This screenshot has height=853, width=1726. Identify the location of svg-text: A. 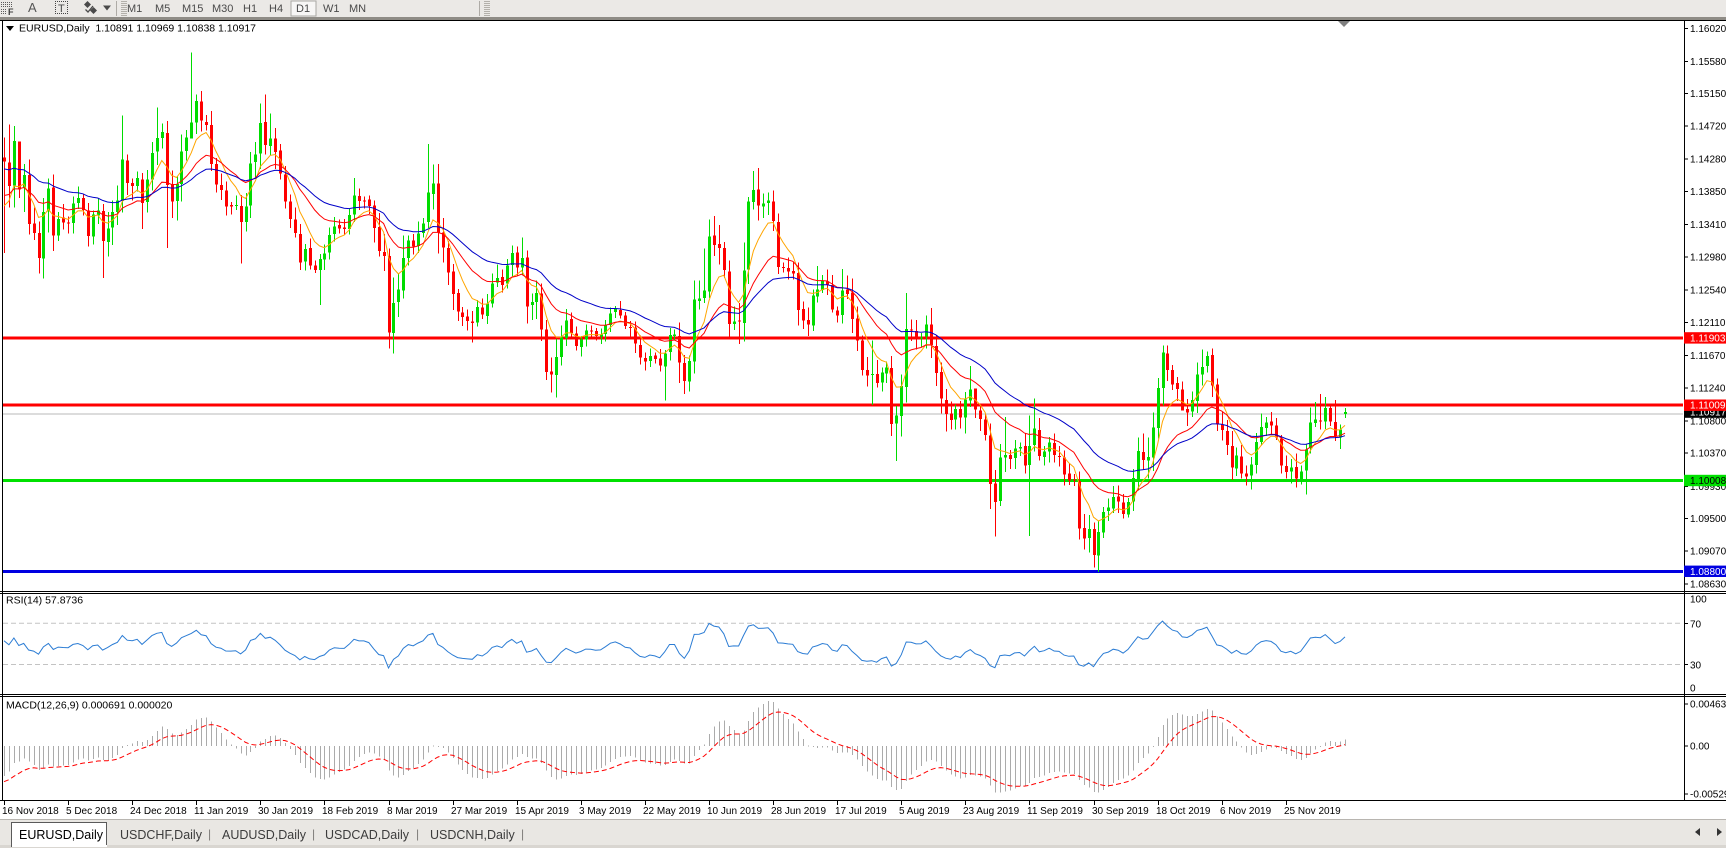
(32, 7).